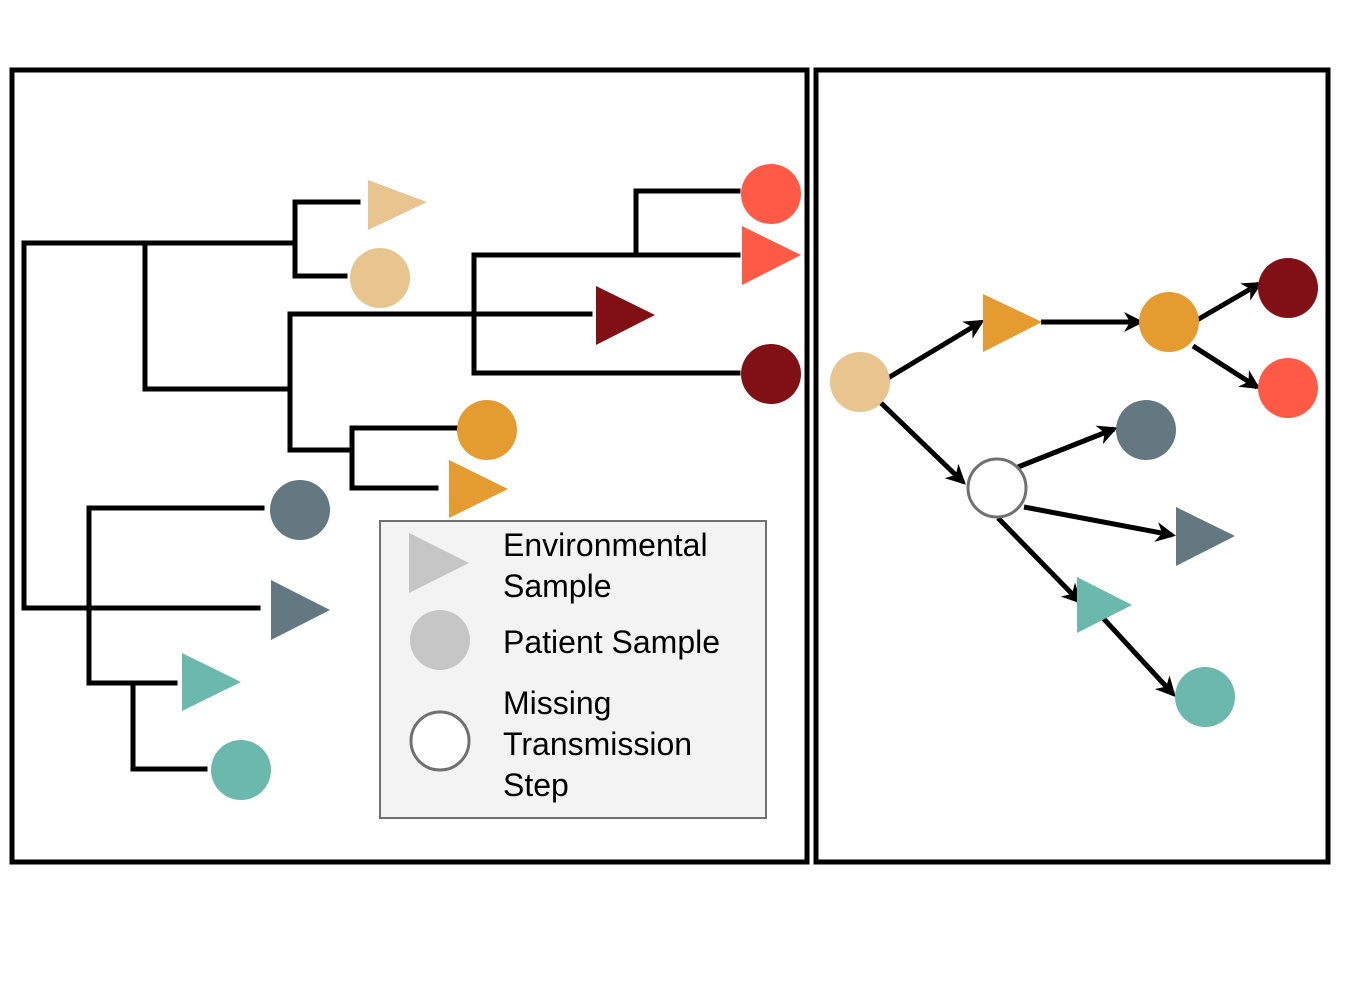 The height and width of the screenshot is (1006, 1360). Describe the element at coordinates (439, 563) in the screenshot. I see `legend-triangle-marker` at that location.